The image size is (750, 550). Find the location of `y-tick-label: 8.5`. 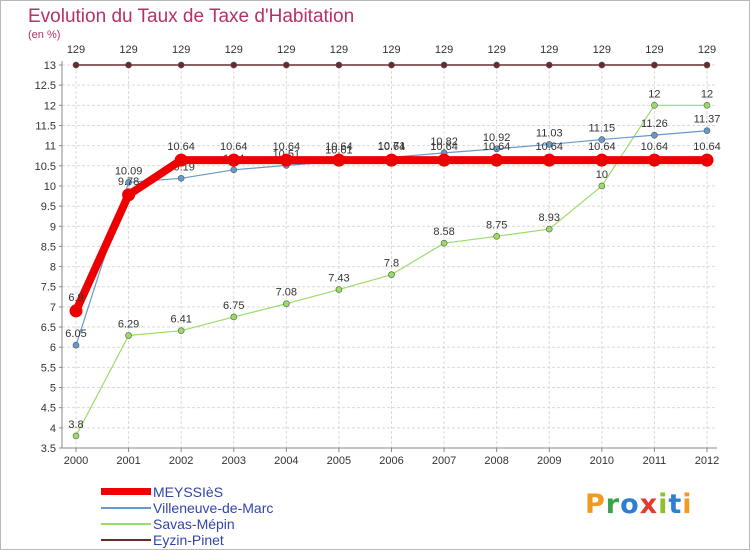

y-tick-label: 8.5 is located at coordinates (48, 247).